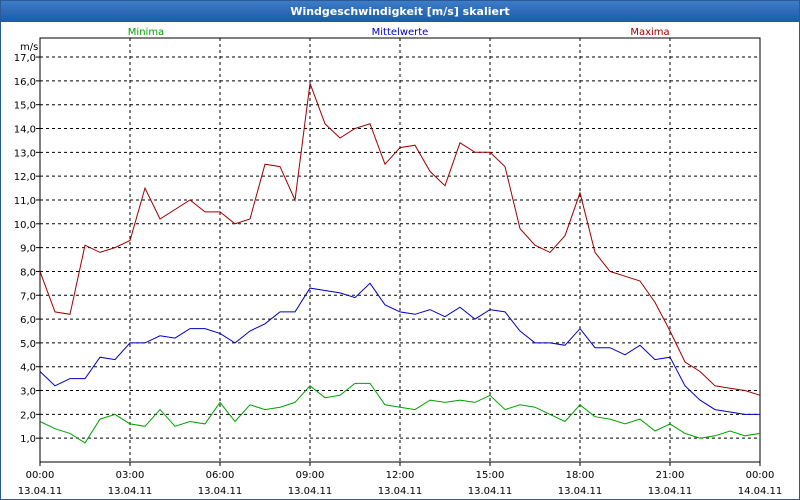 This screenshot has height=500, width=800. I want to click on x-tick-time: 18:00, so click(580, 475).